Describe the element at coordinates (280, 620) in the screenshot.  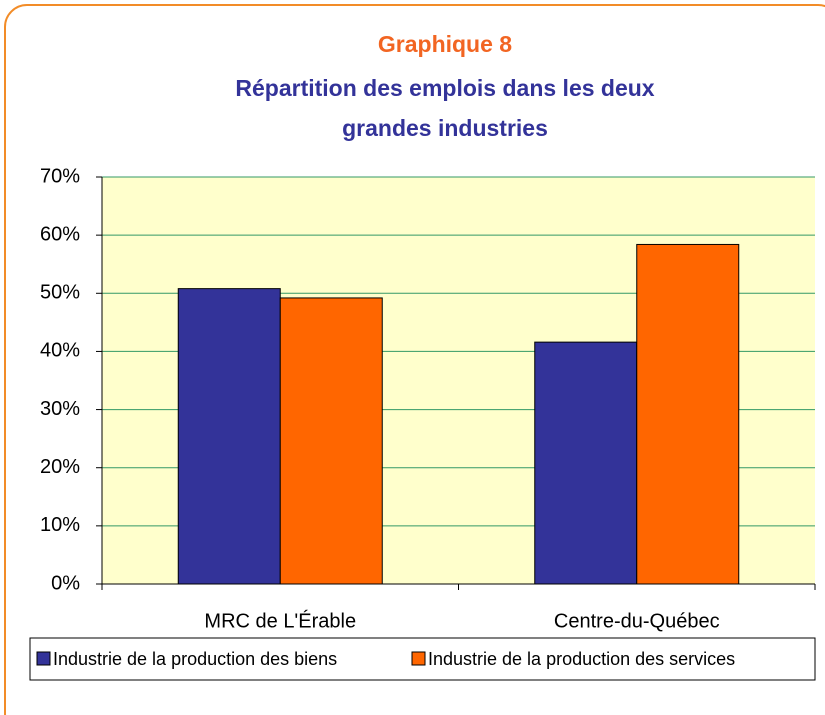
I see `x-tick-label: MRC de L'Érable` at that location.